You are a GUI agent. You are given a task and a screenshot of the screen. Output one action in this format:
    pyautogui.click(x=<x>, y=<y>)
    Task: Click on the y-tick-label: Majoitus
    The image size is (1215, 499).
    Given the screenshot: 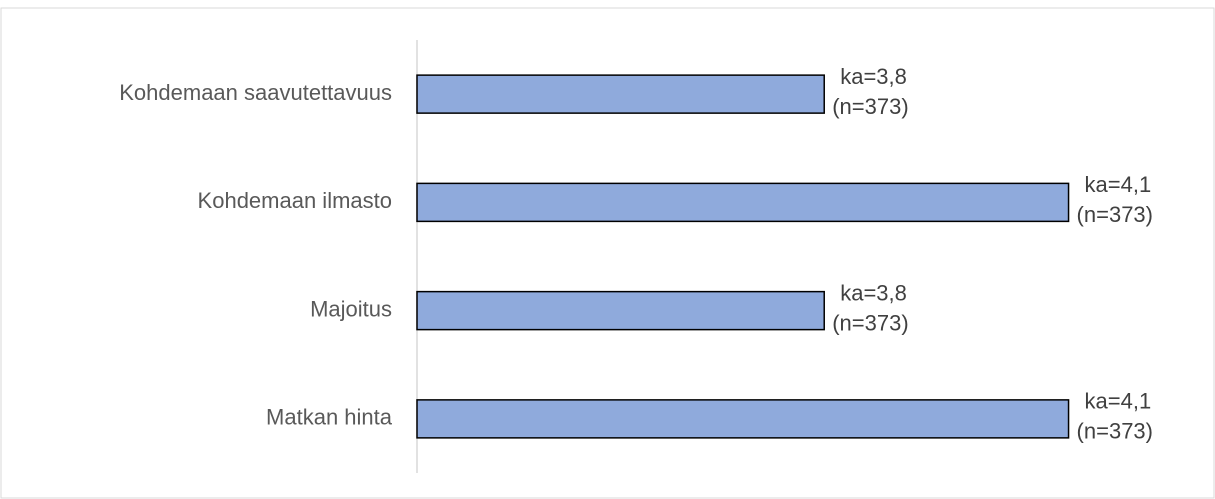 What is the action you would take?
    pyautogui.click(x=351, y=308)
    